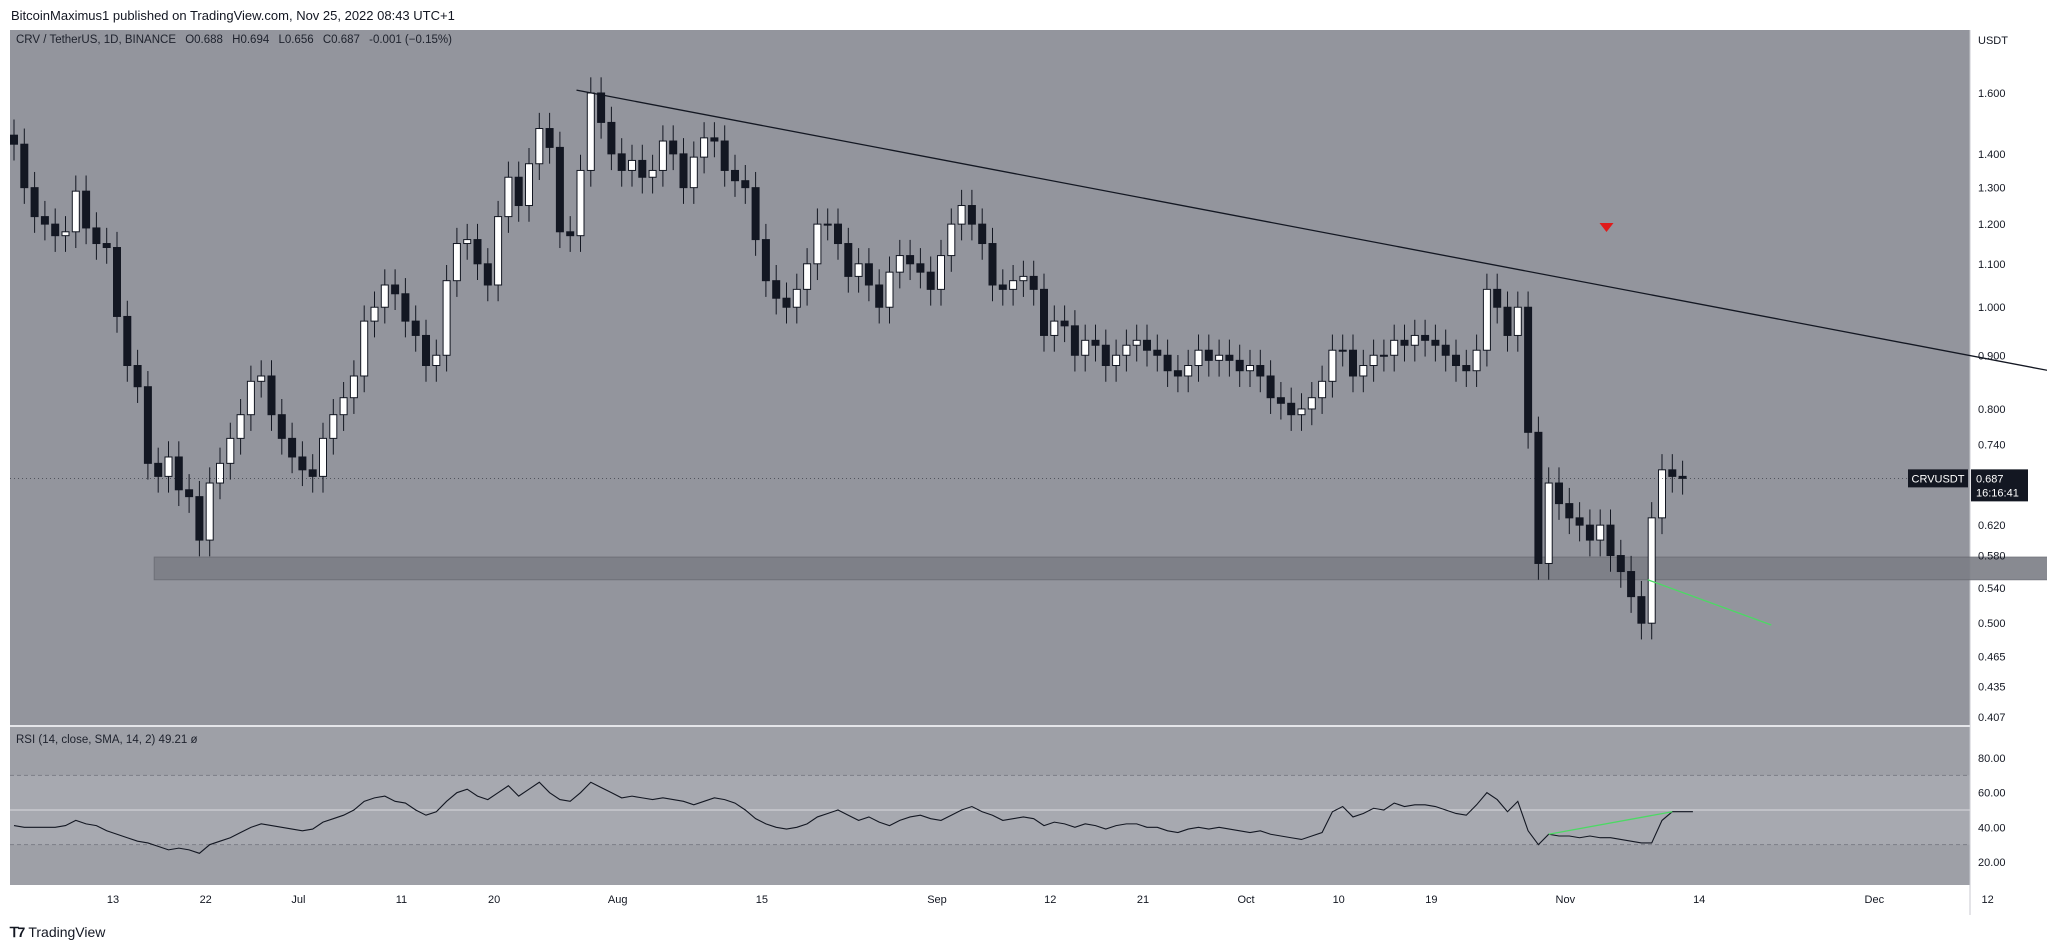 The image size is (2047, 949). Describe the element at coordinates (1610, 823) in the screenshot. I see `rsi-divergence-line` at that location.